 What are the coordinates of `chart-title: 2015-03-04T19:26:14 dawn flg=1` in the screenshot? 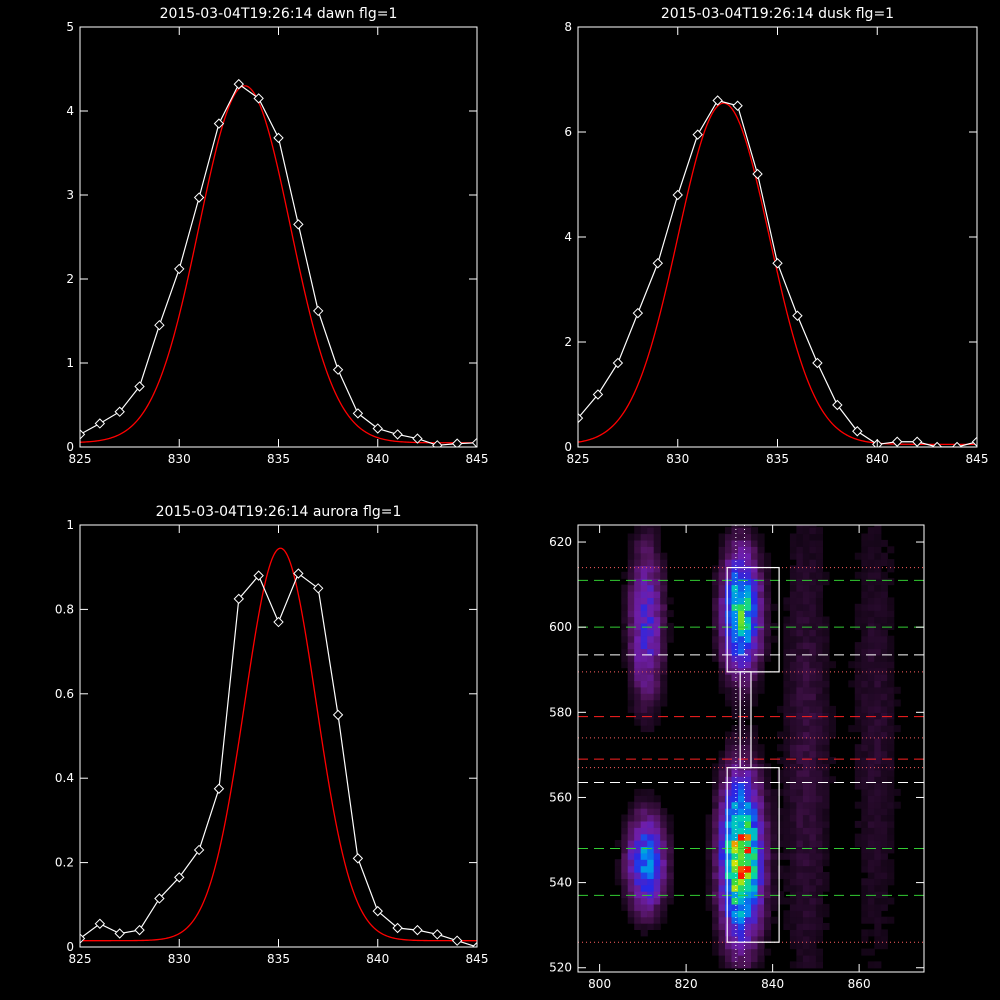 It's located at (279, 14).